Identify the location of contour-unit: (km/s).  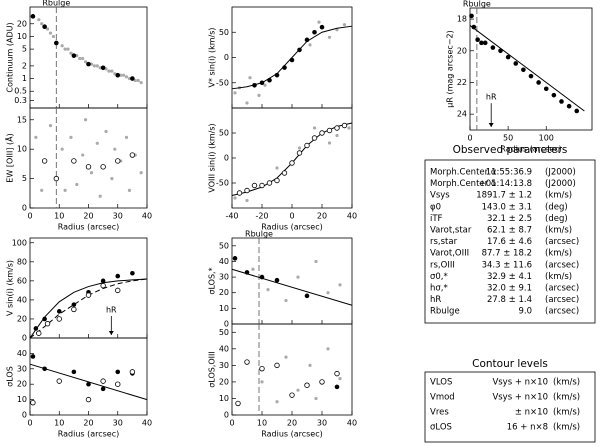
(566, 413).